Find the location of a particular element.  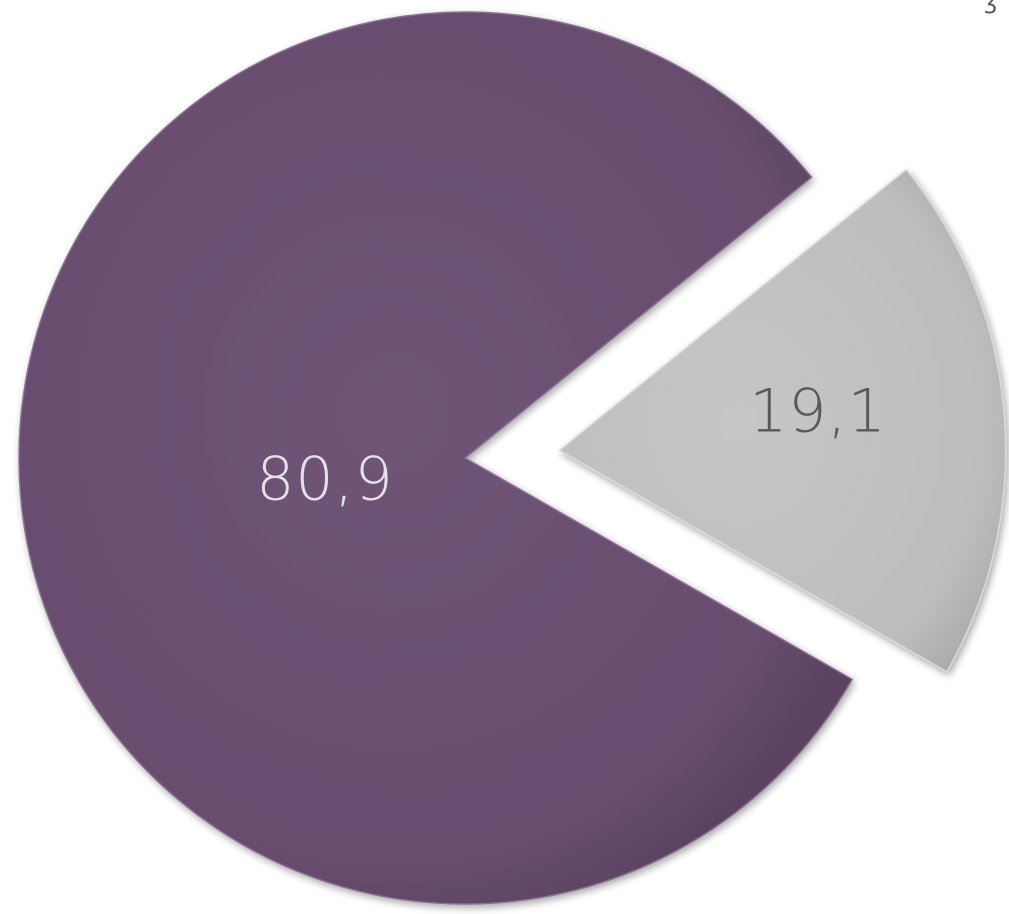

corner-mark: ʒ is located at coordinates (990, 7).